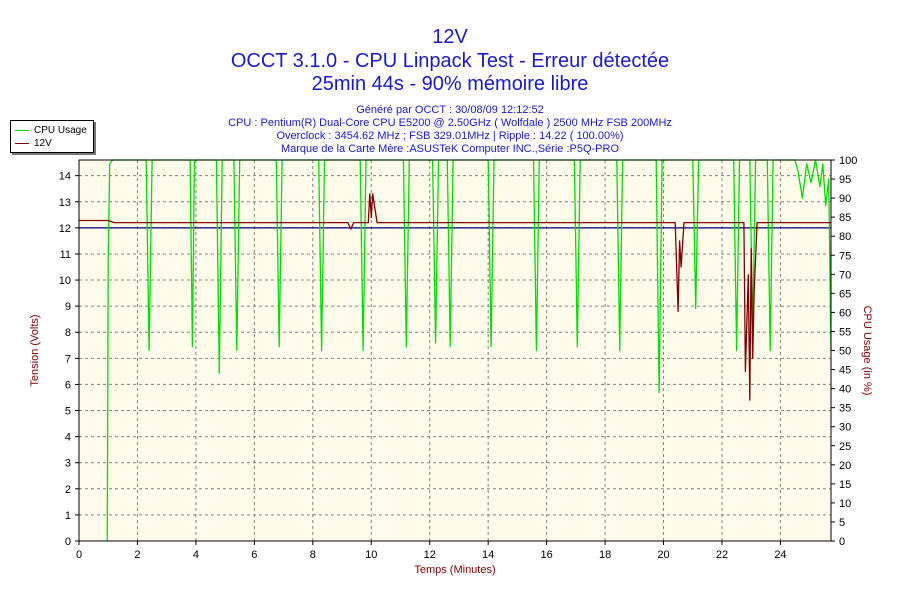  Describe the element at coordinates (68, 516) in the screenshot. I see `y-tick-label: 1` at that location.